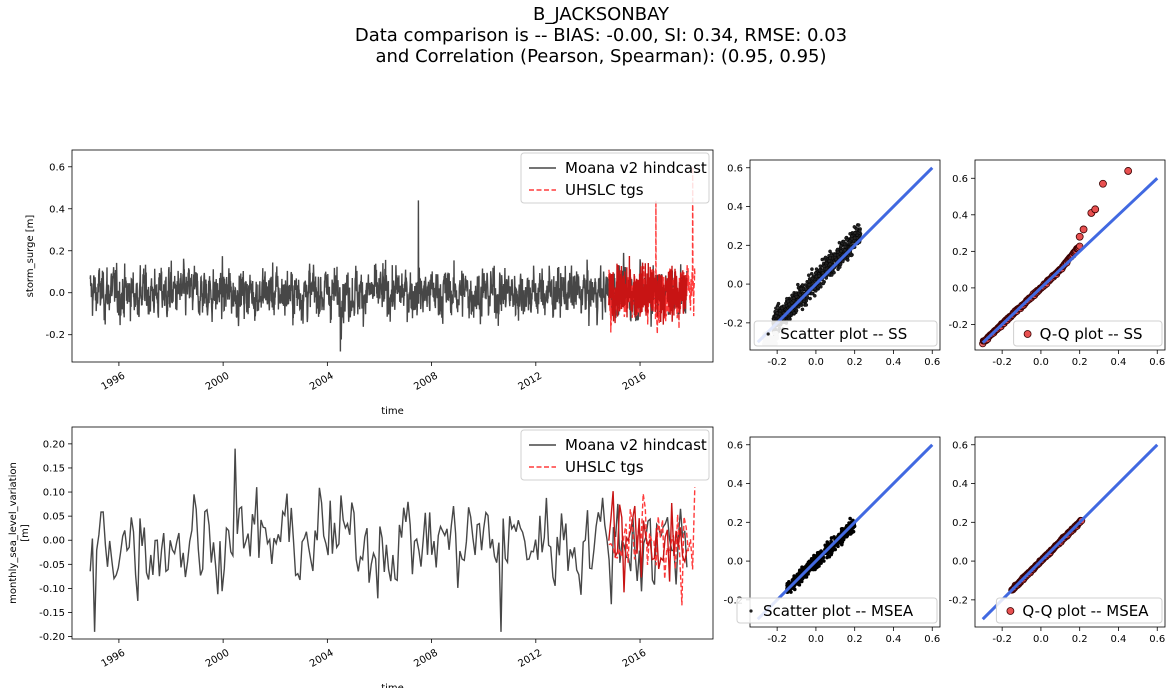 Image resolution: width=1172 pixels, height=688 pixels. What do you see at coordinates (932, 639) in the screenshot?
I see `x-tick-label: 0.6` at bounding box center [932, 639].